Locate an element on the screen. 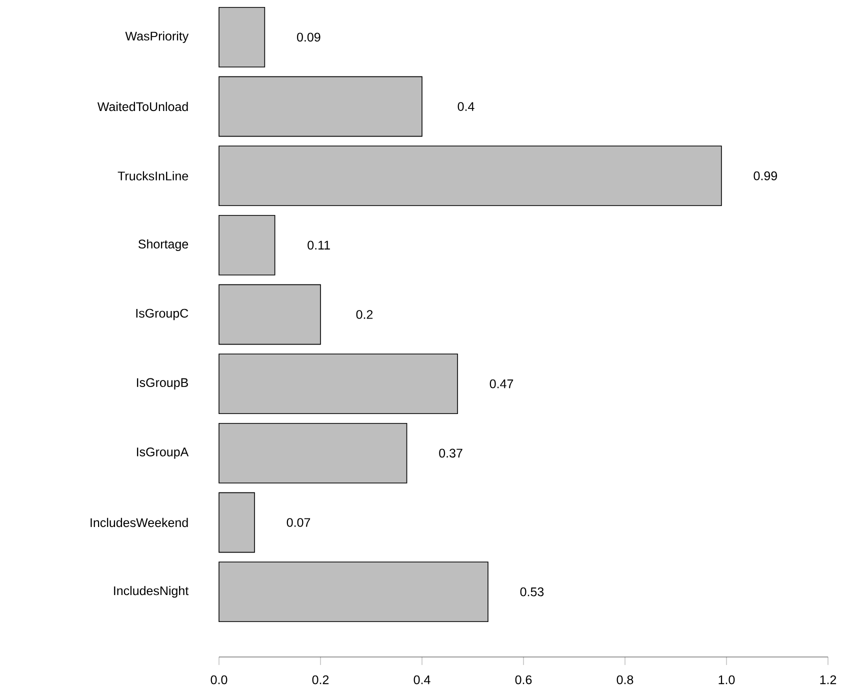 Image resolution: width=860 pixels, height=698 pixels. x-tick-label: 0.8 is located at coordinates (625, 679).